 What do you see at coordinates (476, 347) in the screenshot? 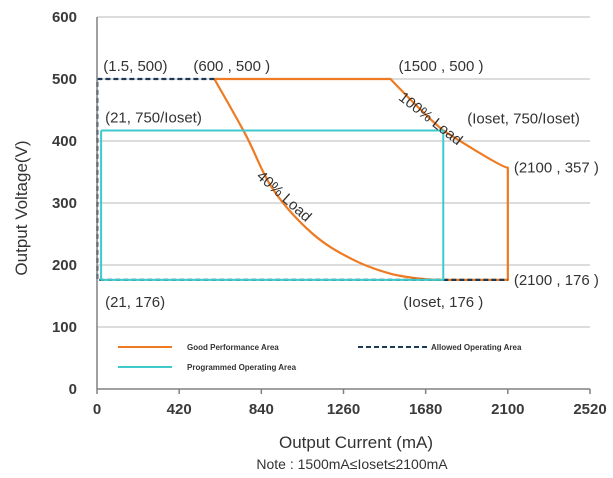
I see `legend-label-allowed: Allowed Operating Area` at bounding box center [476, 347].